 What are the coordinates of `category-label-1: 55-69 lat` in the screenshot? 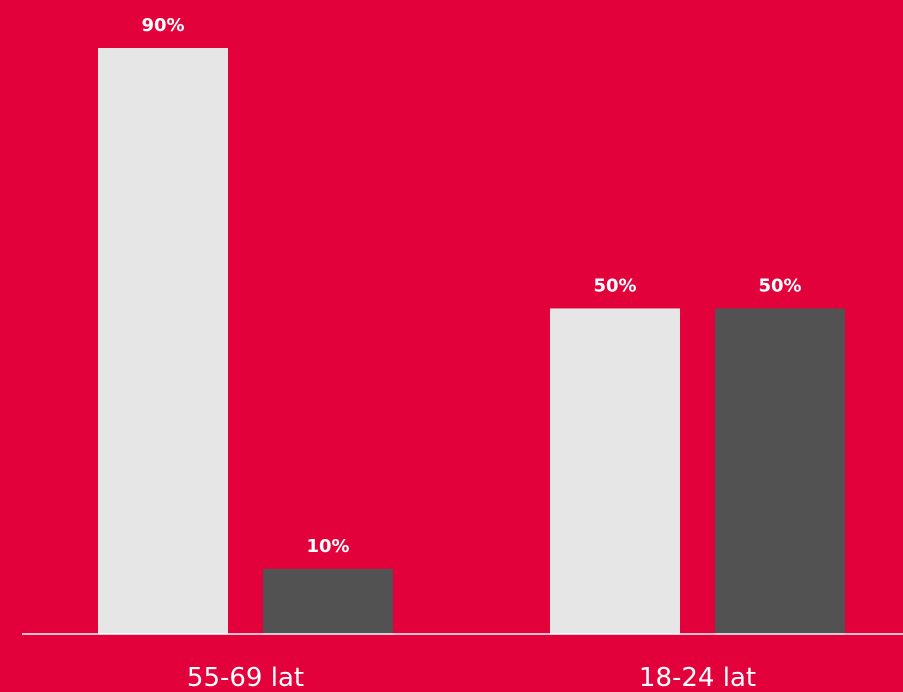 It's located at (245, 677).